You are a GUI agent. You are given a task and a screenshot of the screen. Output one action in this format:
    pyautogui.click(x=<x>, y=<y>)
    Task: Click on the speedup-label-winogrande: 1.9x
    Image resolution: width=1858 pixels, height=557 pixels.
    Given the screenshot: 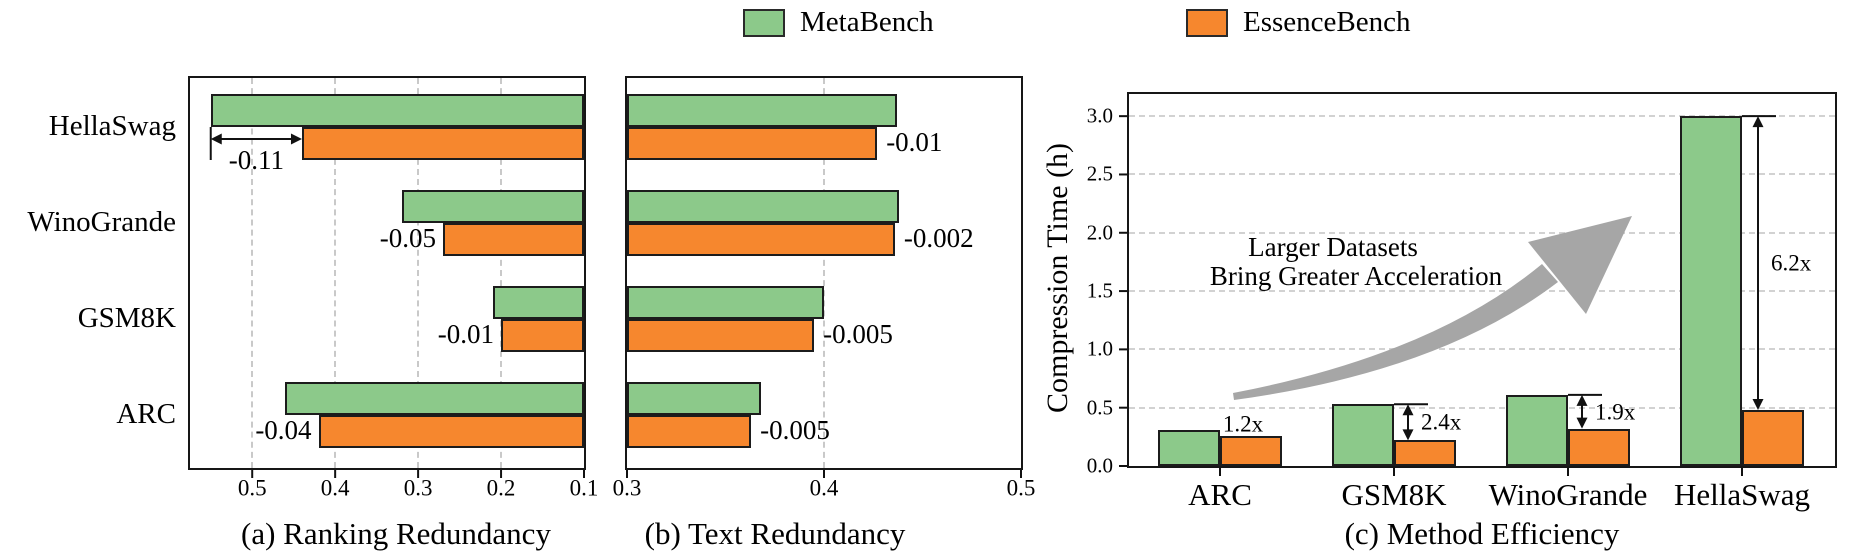 What is the action you would take?
    pyautogui.click(x=1615, y=412)
    